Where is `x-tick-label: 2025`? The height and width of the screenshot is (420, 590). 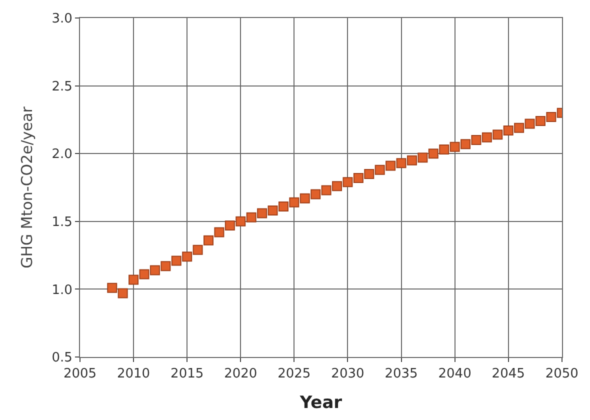
x-tick-label: 2025 is located at coordinates (294, 374).